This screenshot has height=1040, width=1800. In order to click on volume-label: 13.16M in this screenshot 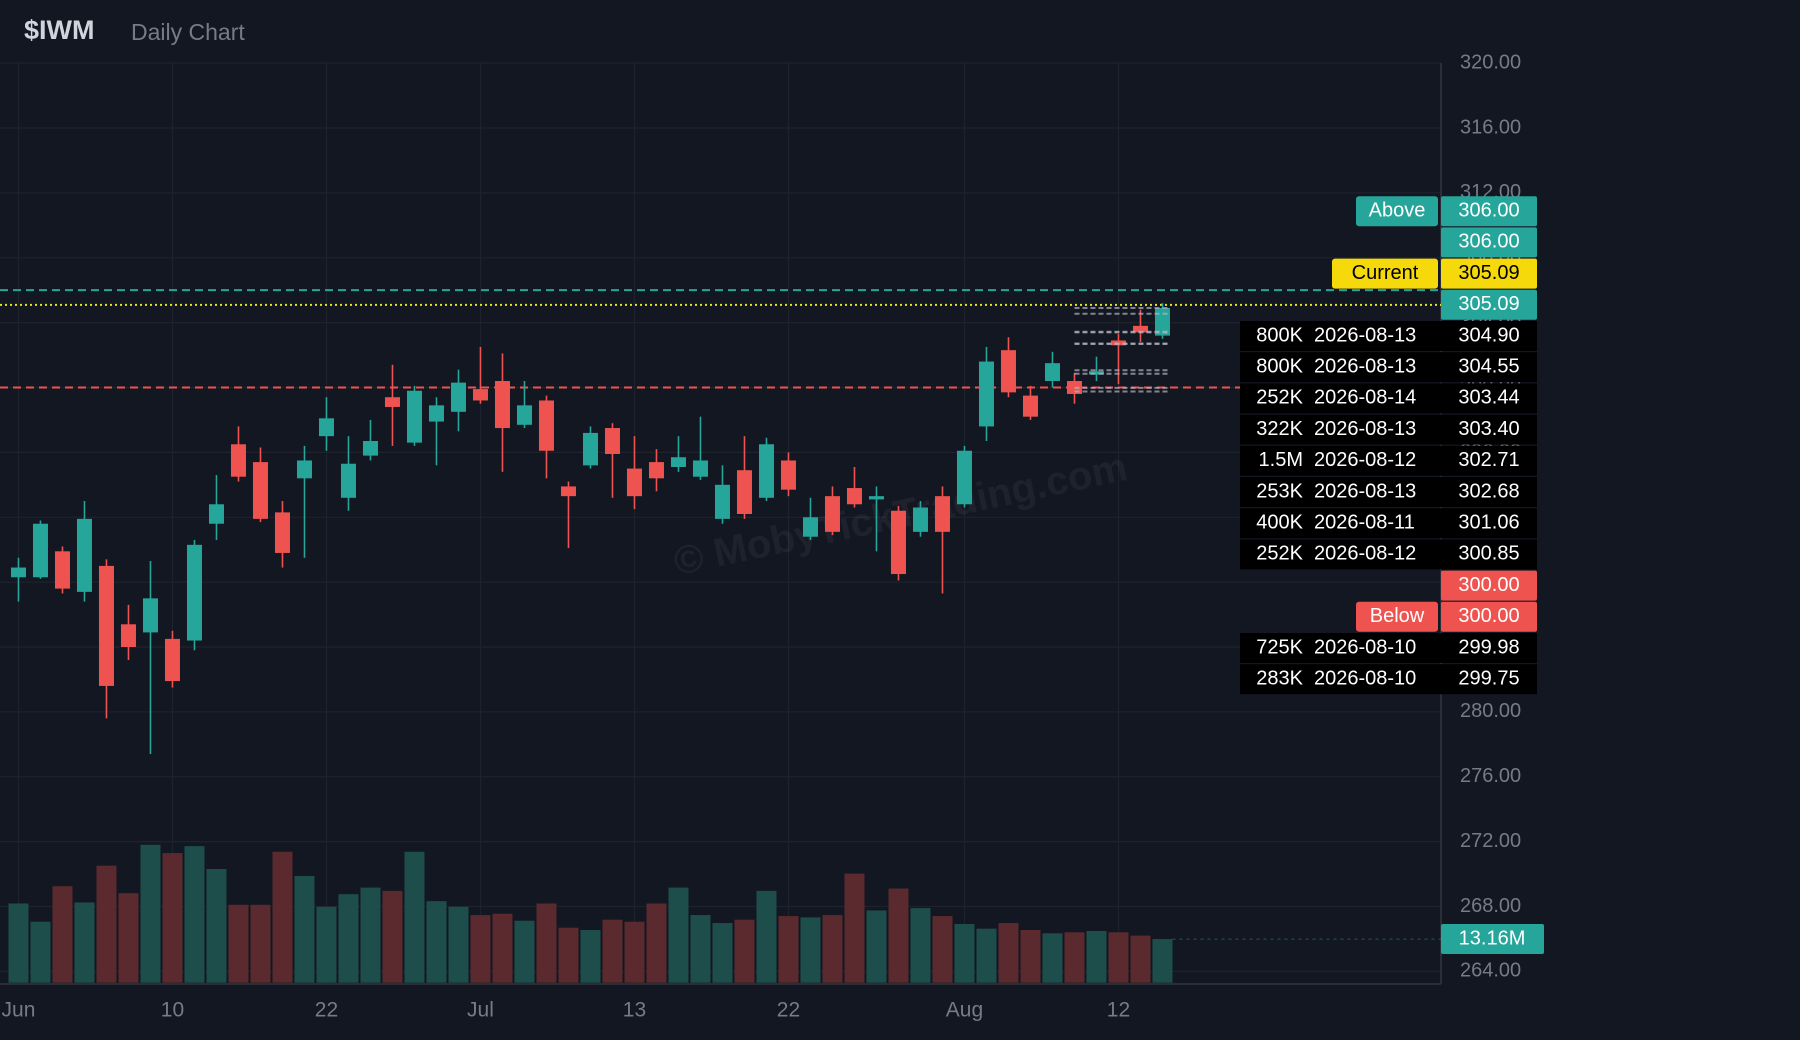, I will do `click(1492, 938)`.